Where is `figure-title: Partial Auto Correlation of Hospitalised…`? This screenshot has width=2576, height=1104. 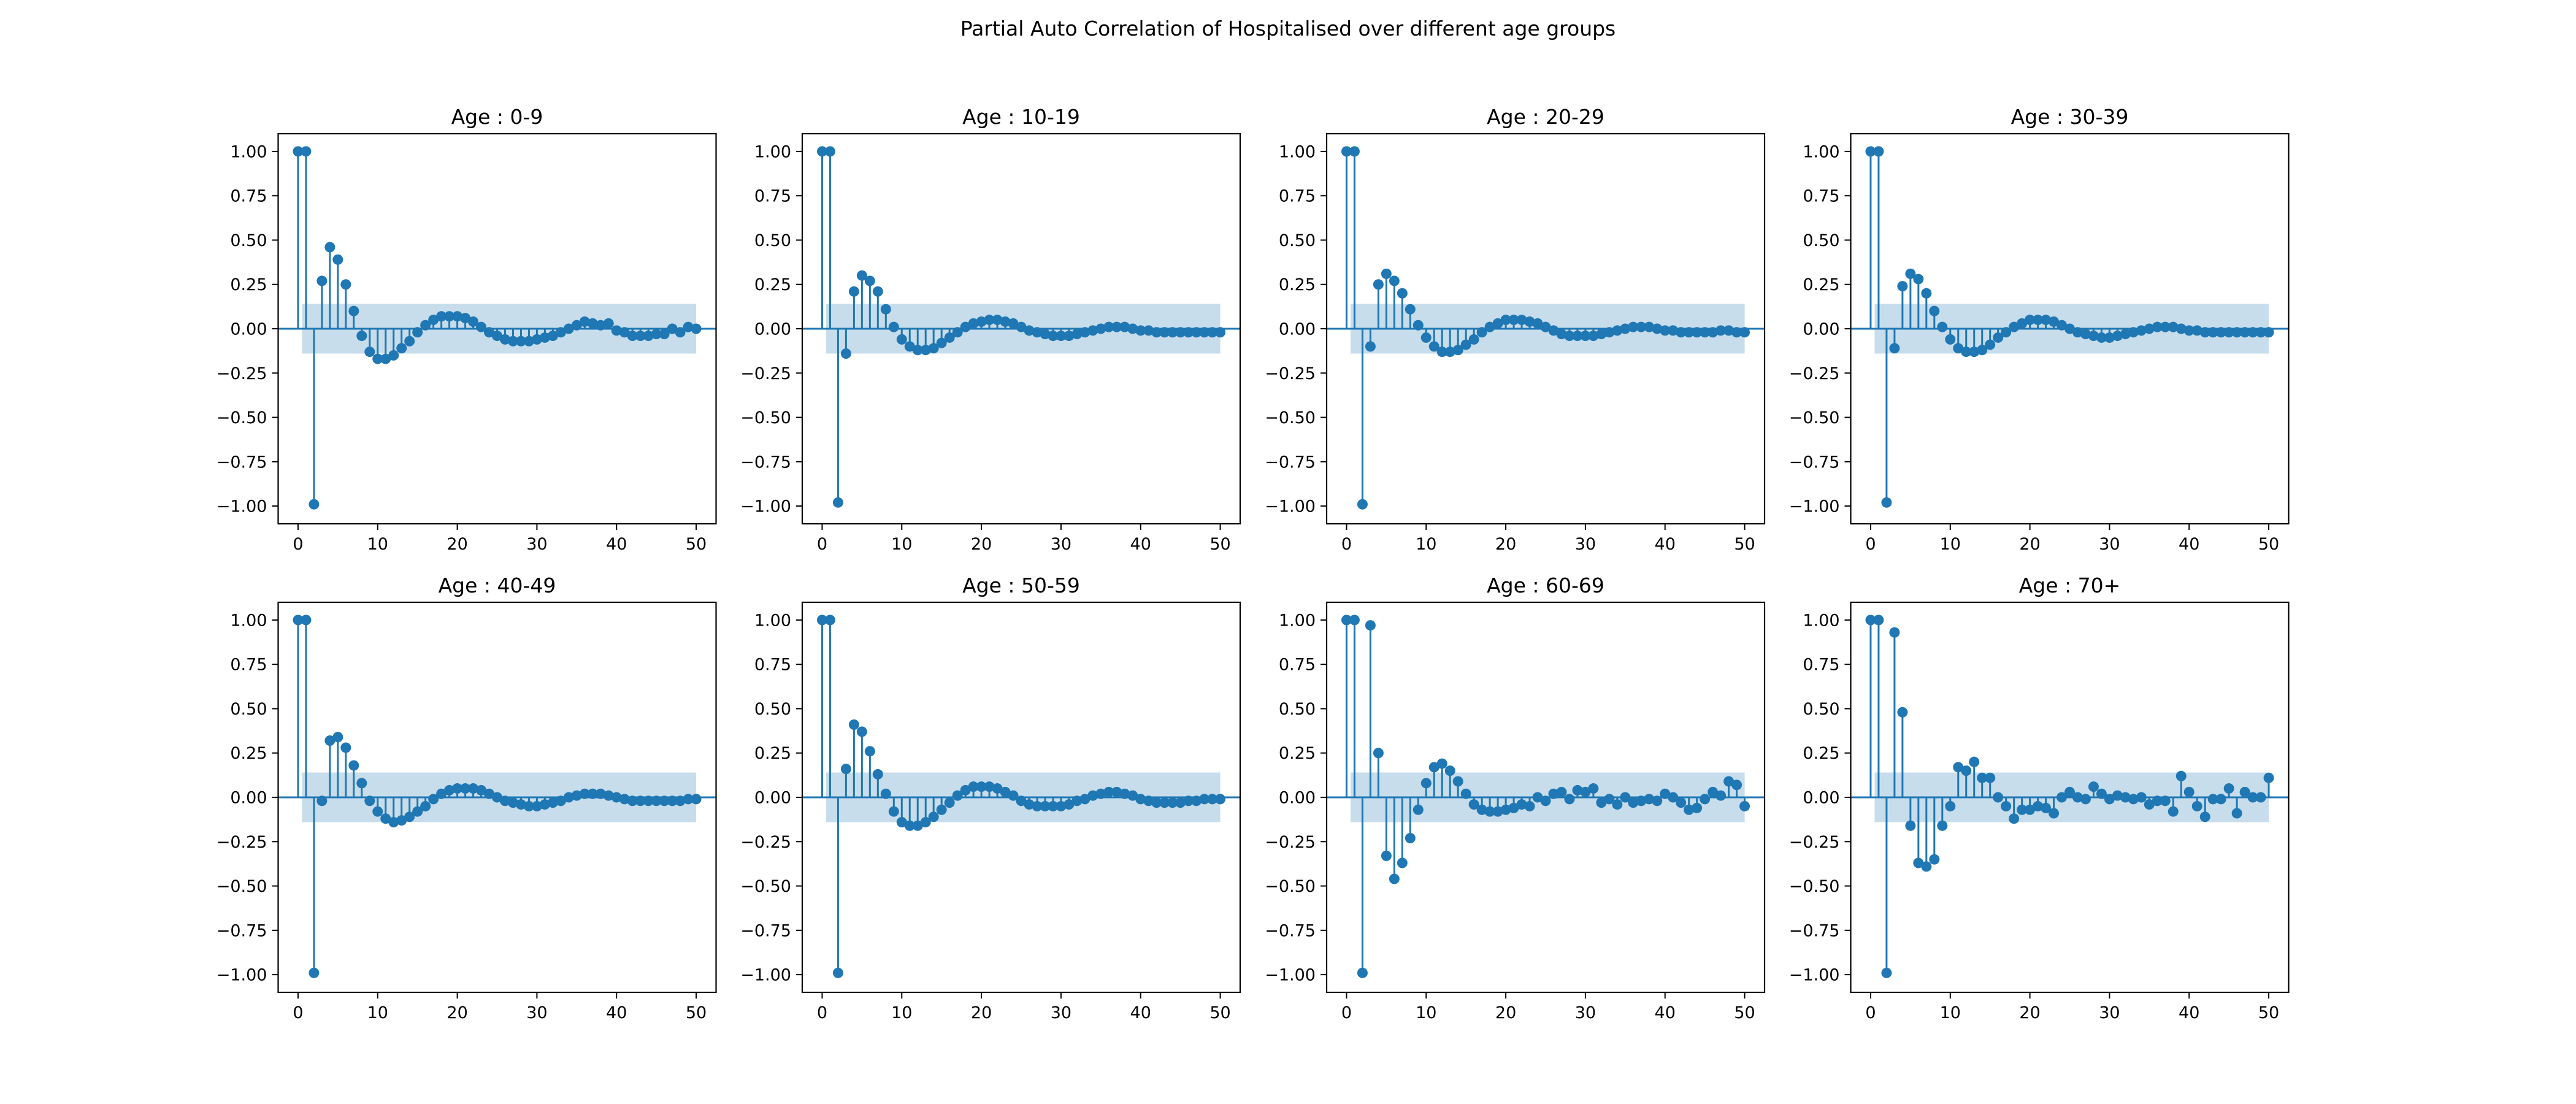 figure-title: Partial Auto Correlation of Hospitalised… is located at coordinates (1288, 28).